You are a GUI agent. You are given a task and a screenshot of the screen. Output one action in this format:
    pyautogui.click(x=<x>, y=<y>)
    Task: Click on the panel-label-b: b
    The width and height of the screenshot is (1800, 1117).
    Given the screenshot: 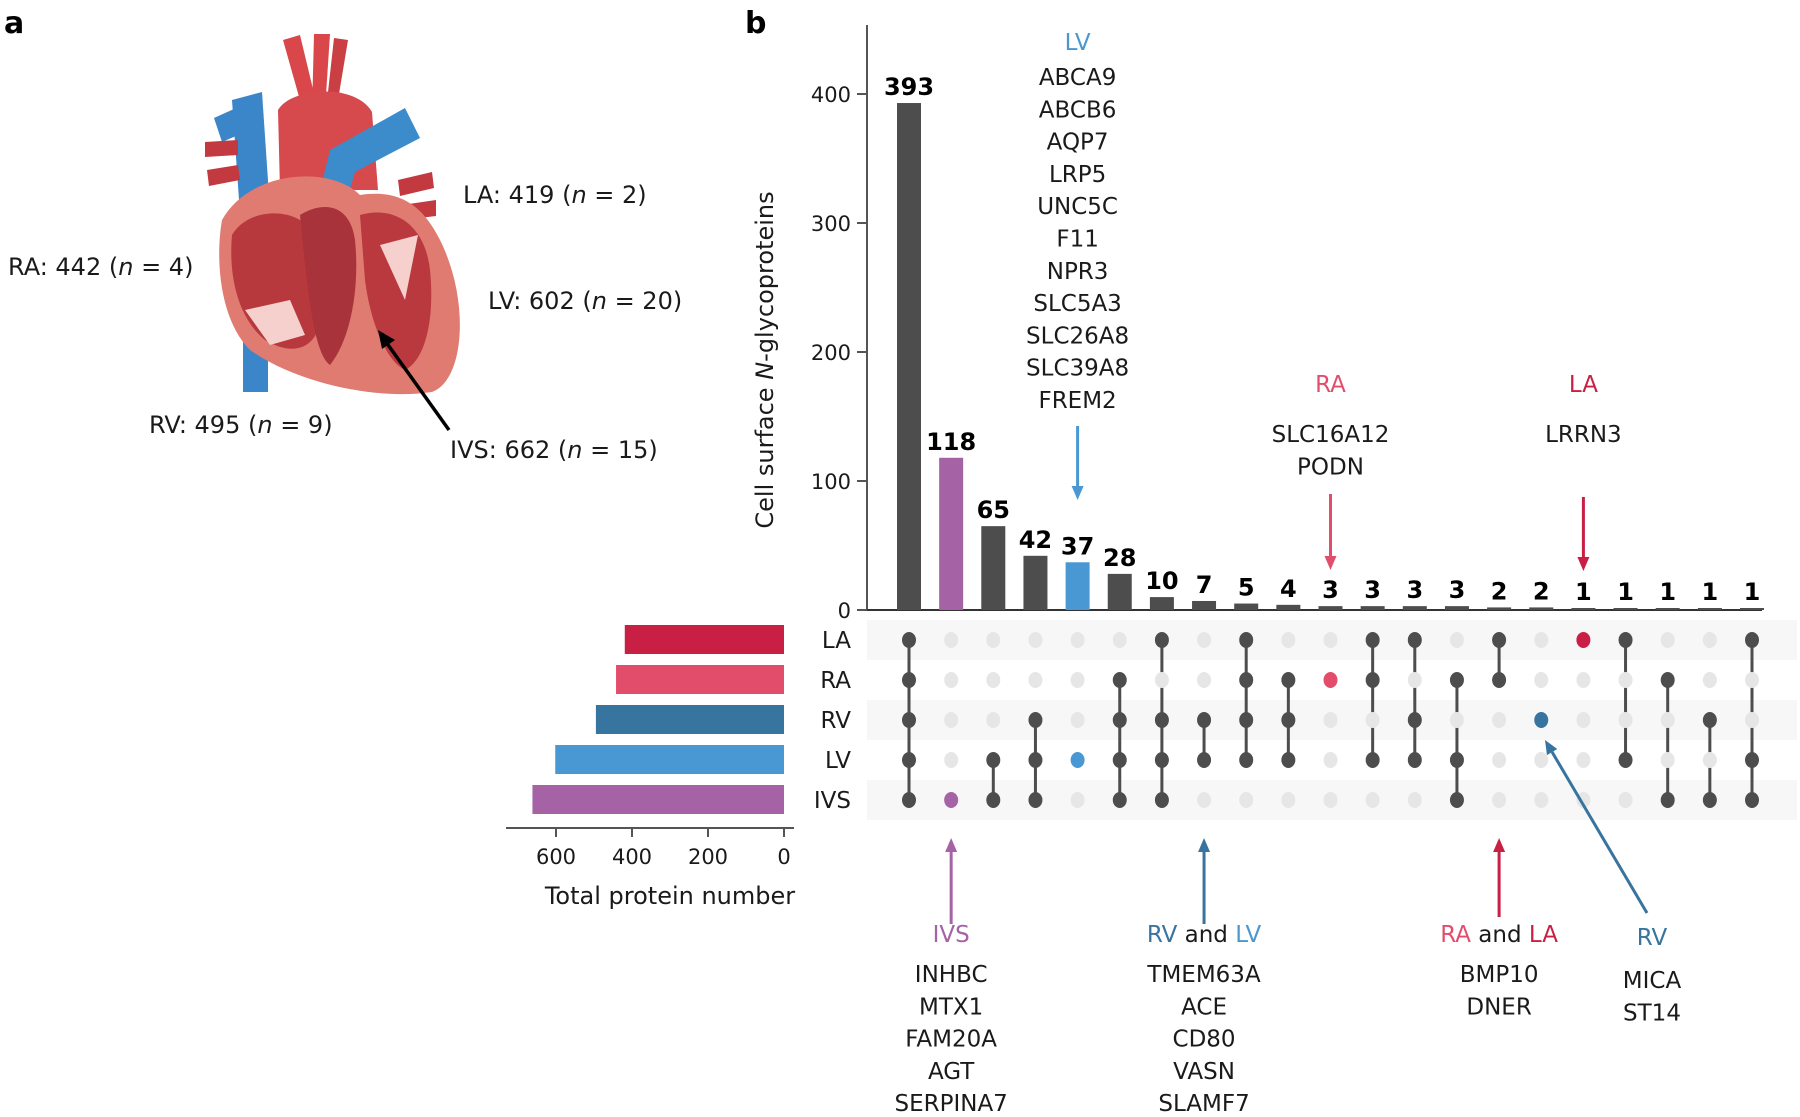 What is the action you would take?
    pyautogui.click(x=755, y=23)
    